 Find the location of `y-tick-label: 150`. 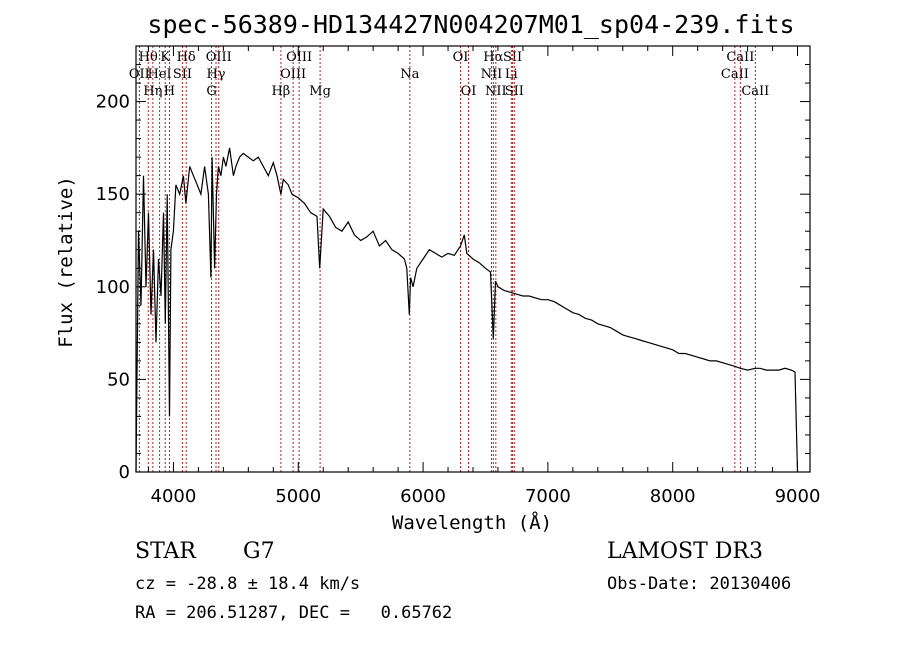

y-tick-label: 150 is located at coordinates (113, 194).